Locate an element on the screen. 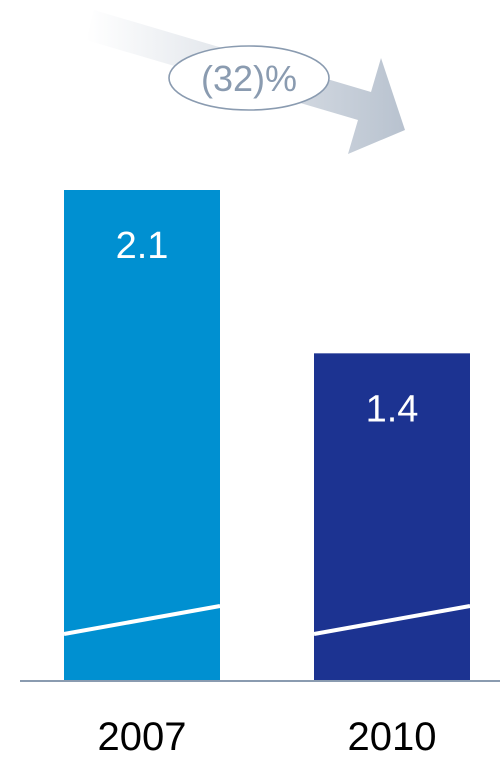  bar-value-label-2010: 1.4 is located at coordinates (392, 409).